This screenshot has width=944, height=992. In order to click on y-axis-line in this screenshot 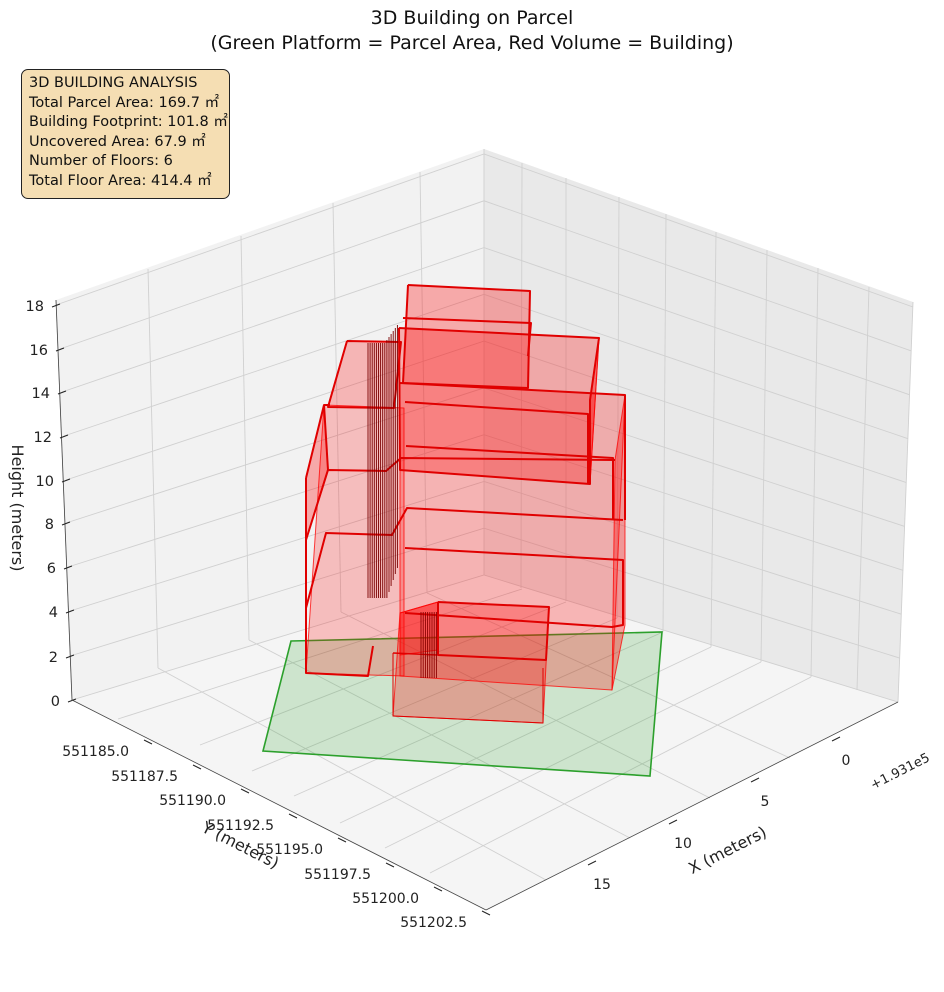, I will do `click(279, 805)`.